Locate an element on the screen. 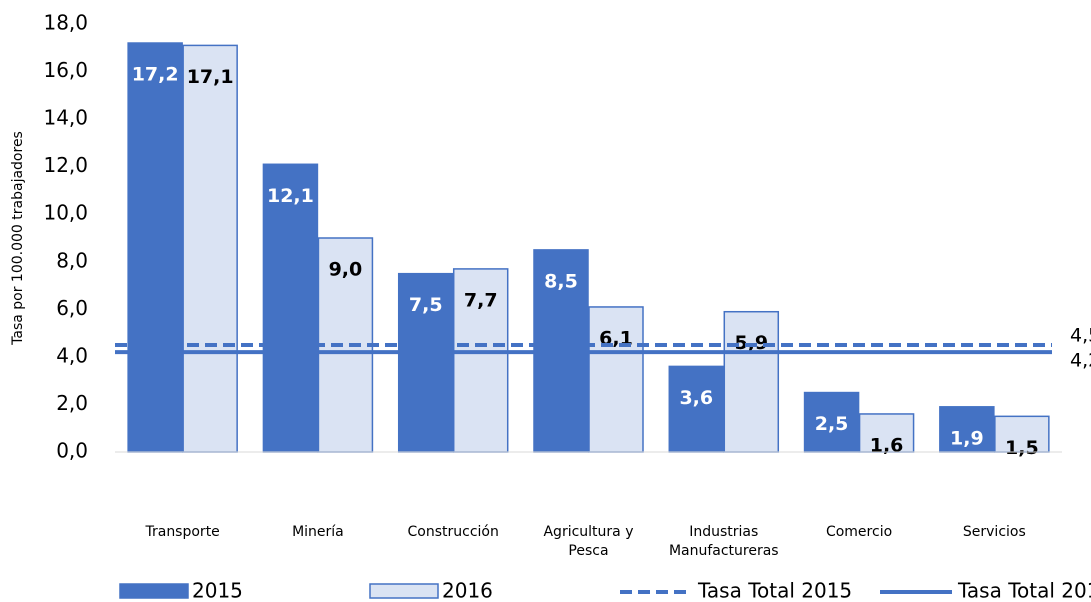 Image resolution: width=1091 pixels, height=602 pixels. y-tick-label: 0,0 is located at coordinates (72, 451).